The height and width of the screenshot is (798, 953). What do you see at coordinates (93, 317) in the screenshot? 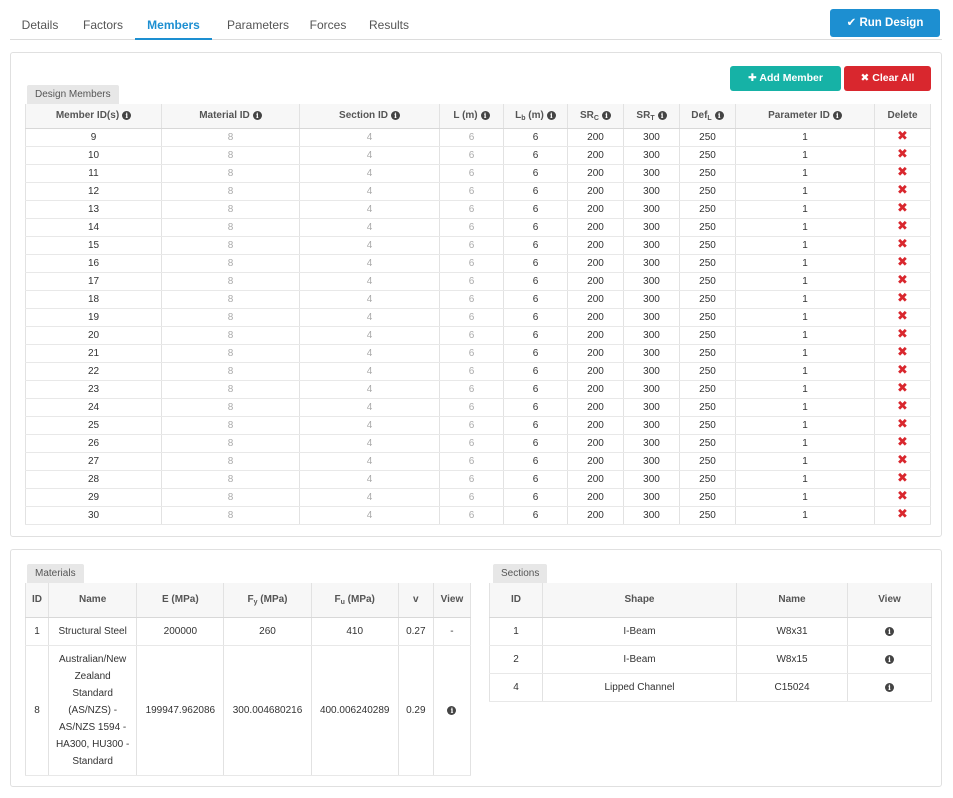
I see `member-id-cell: 19` at bounding box center [93, 317].